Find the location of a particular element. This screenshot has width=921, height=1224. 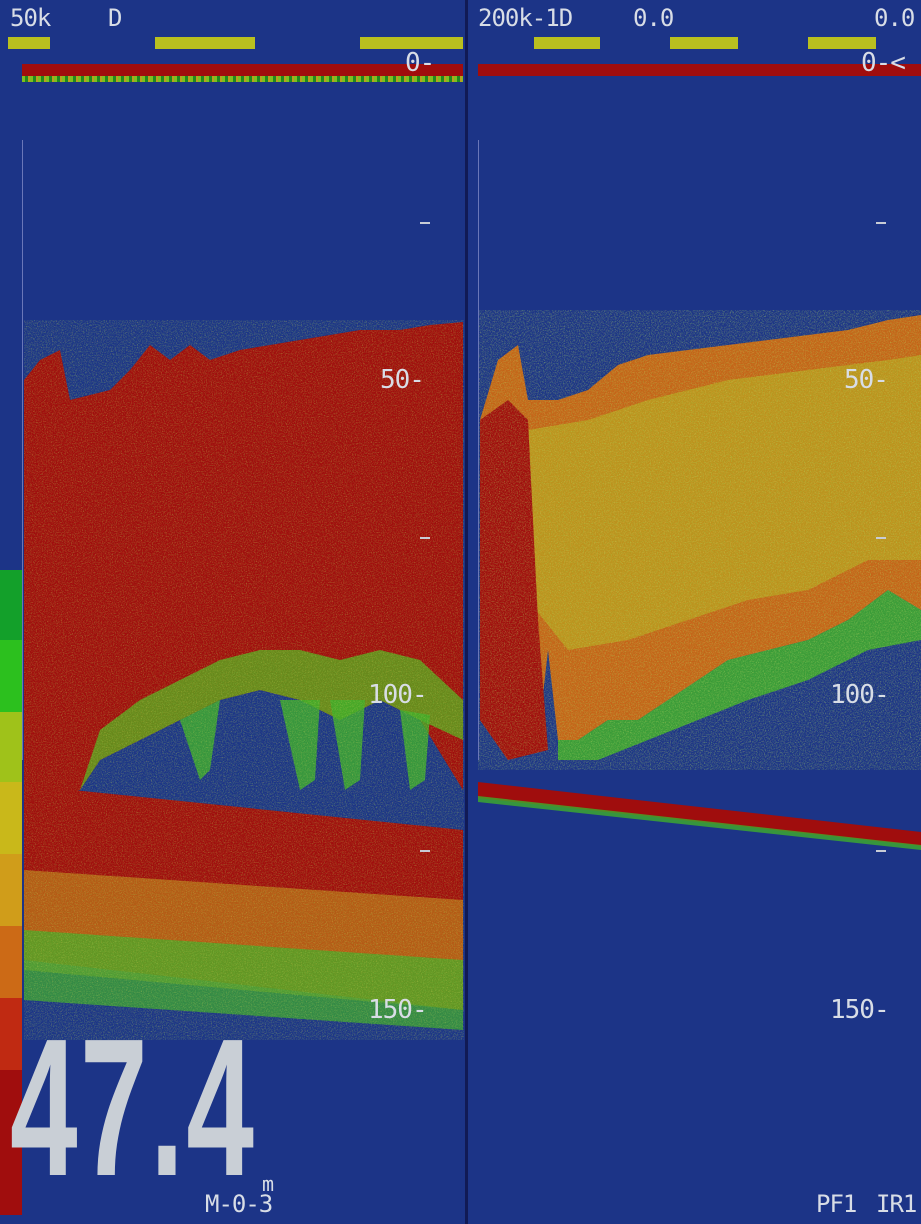

zero-line-fringe is located at coordinates (242, 79).